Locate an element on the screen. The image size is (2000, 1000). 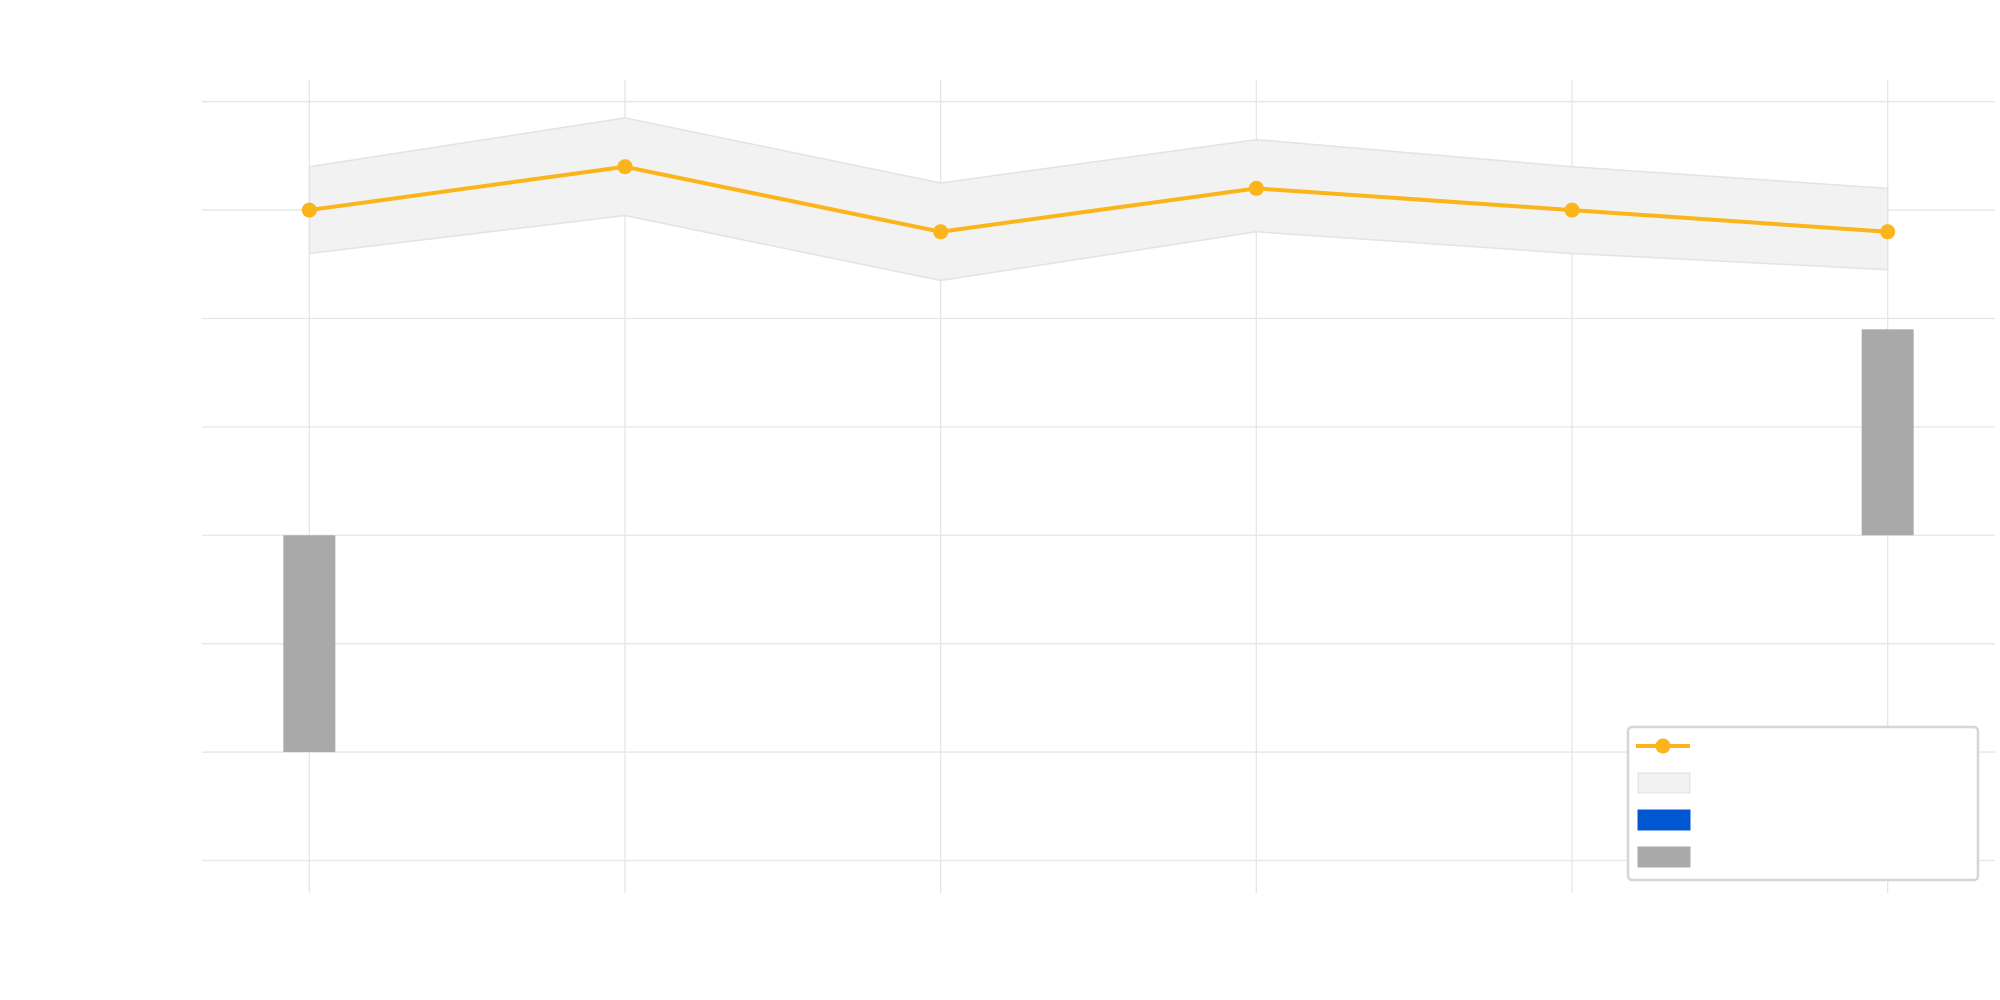
legend-box is located at coordinates (1803, 803).